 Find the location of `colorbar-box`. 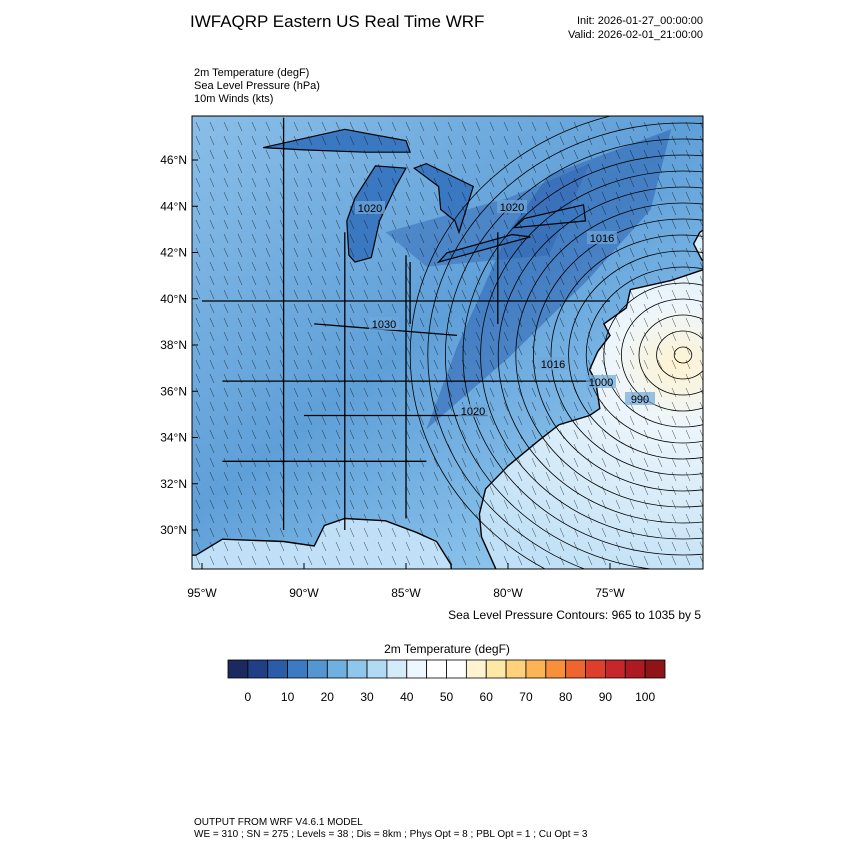

colorbar-box is located at coordinates (556, 669).